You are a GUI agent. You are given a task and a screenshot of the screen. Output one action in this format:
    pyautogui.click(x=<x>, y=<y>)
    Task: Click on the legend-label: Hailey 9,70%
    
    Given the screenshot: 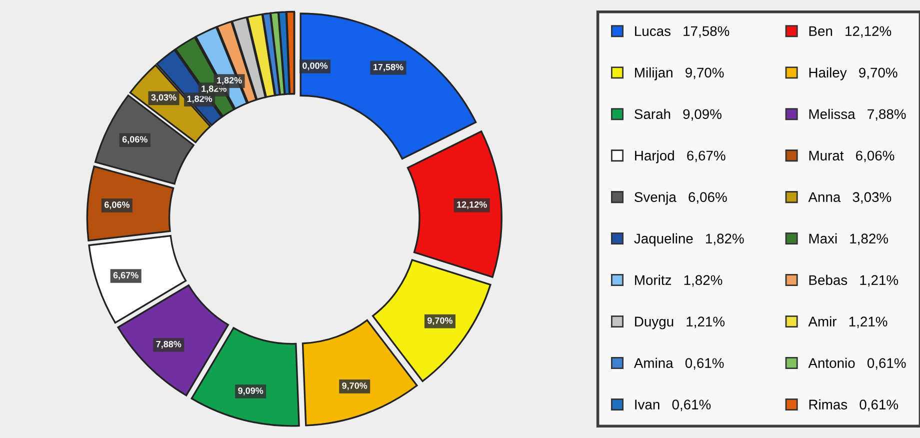 What is the action you would take?
    pyautogui.click(x=853, y=73)
    